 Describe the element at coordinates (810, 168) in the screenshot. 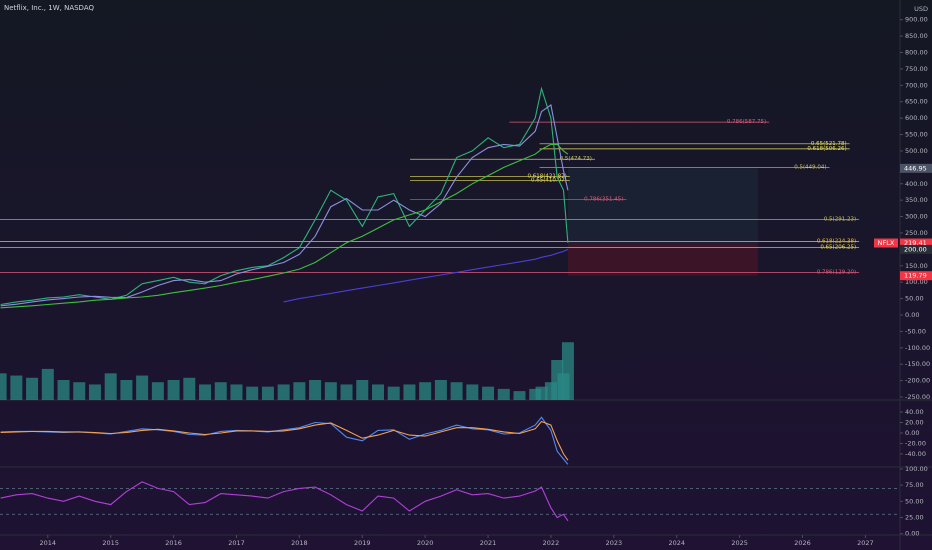

I see `fib-label: 0.5(449.04)` at that location.